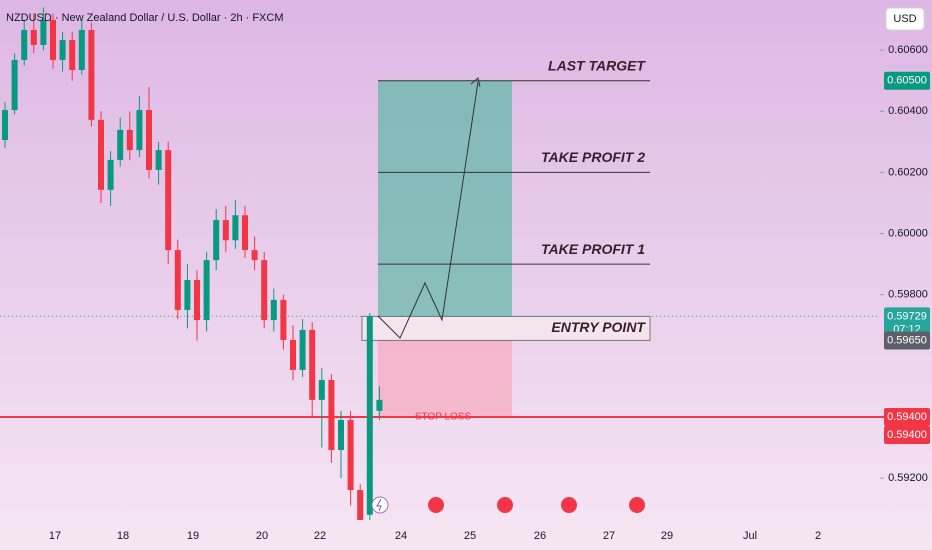 This screenshot has height=550, width=932. Describe the element at coordinates (908, 50) in the screenshot. I see `y-tick-label: 0.60600` at that location.